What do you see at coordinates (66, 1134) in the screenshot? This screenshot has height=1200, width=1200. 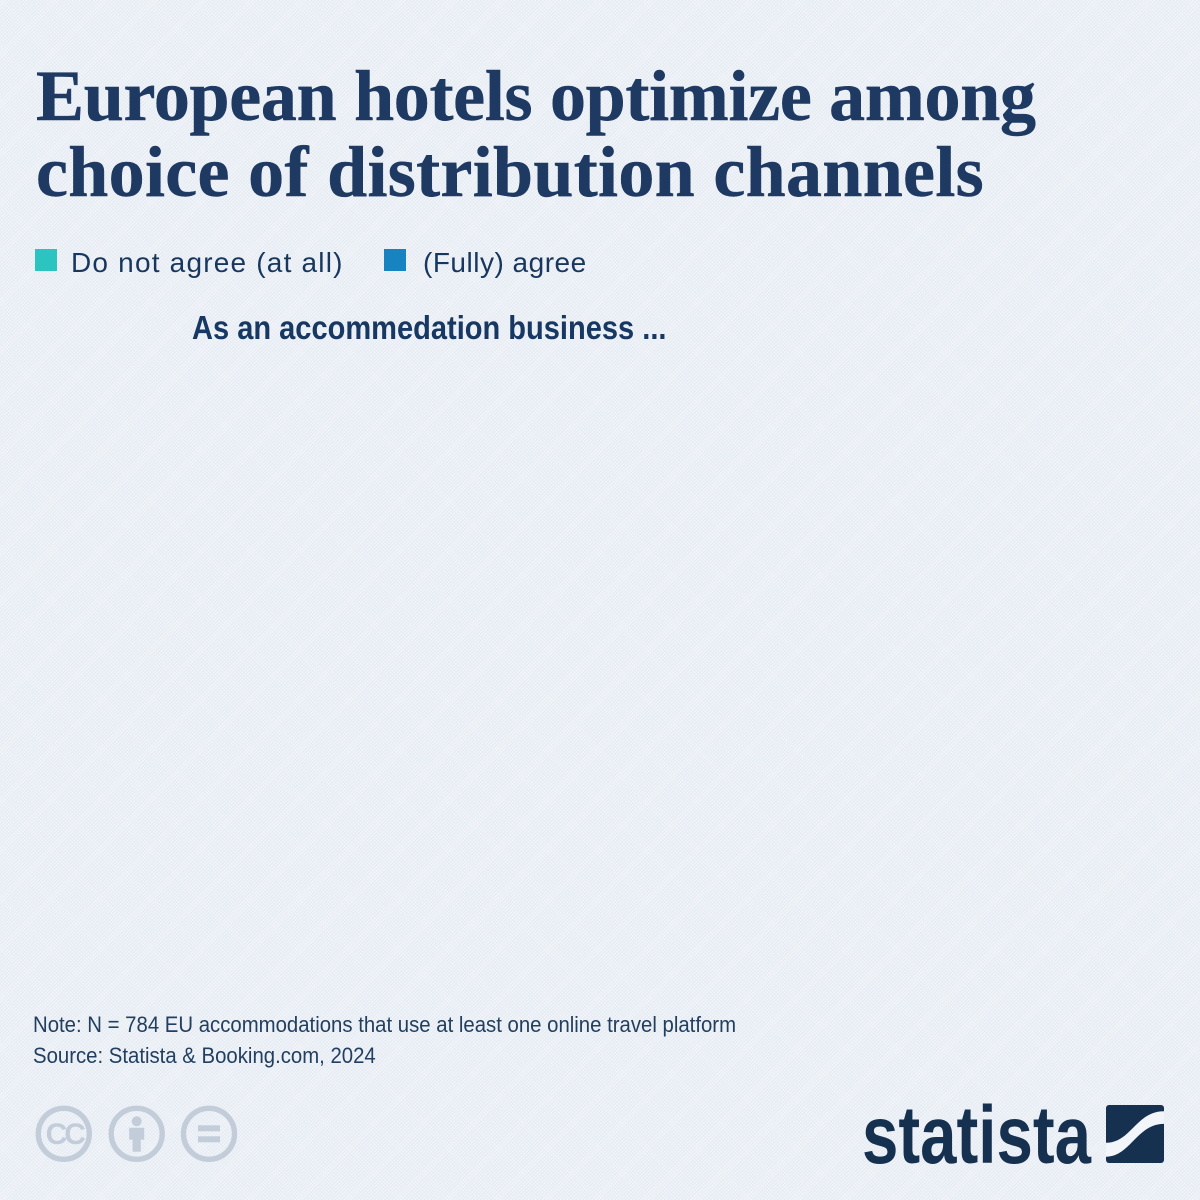 I see `svg-text: CC` at bounding box center [66, 1134].